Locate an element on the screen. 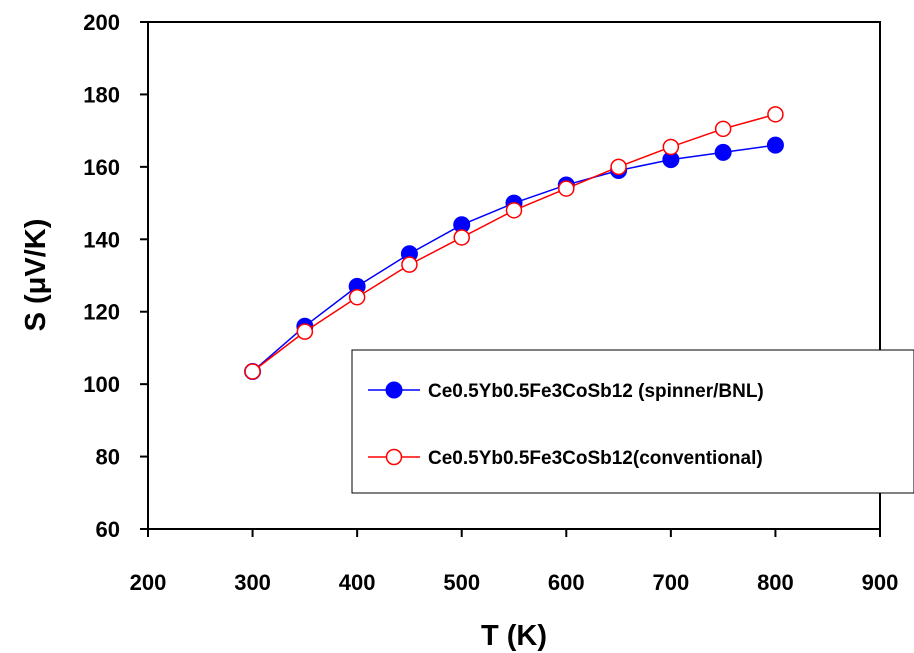  y-axis-title: S (μV/K) is located at coordinates (36, 275).